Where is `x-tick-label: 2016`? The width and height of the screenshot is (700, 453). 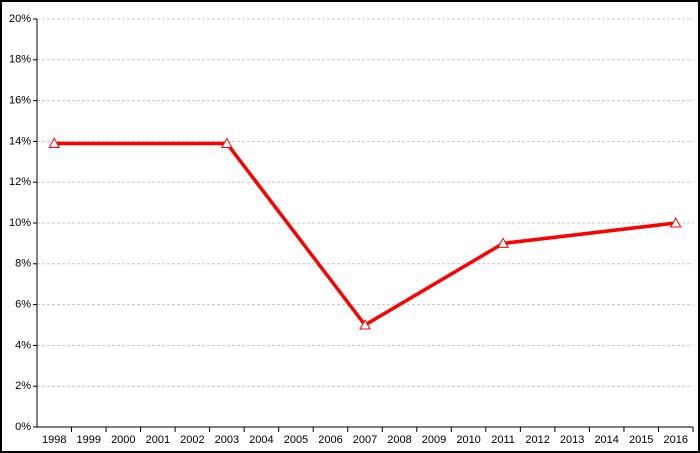 x-tick-label: 2016 is located at coordinates (675, 440).